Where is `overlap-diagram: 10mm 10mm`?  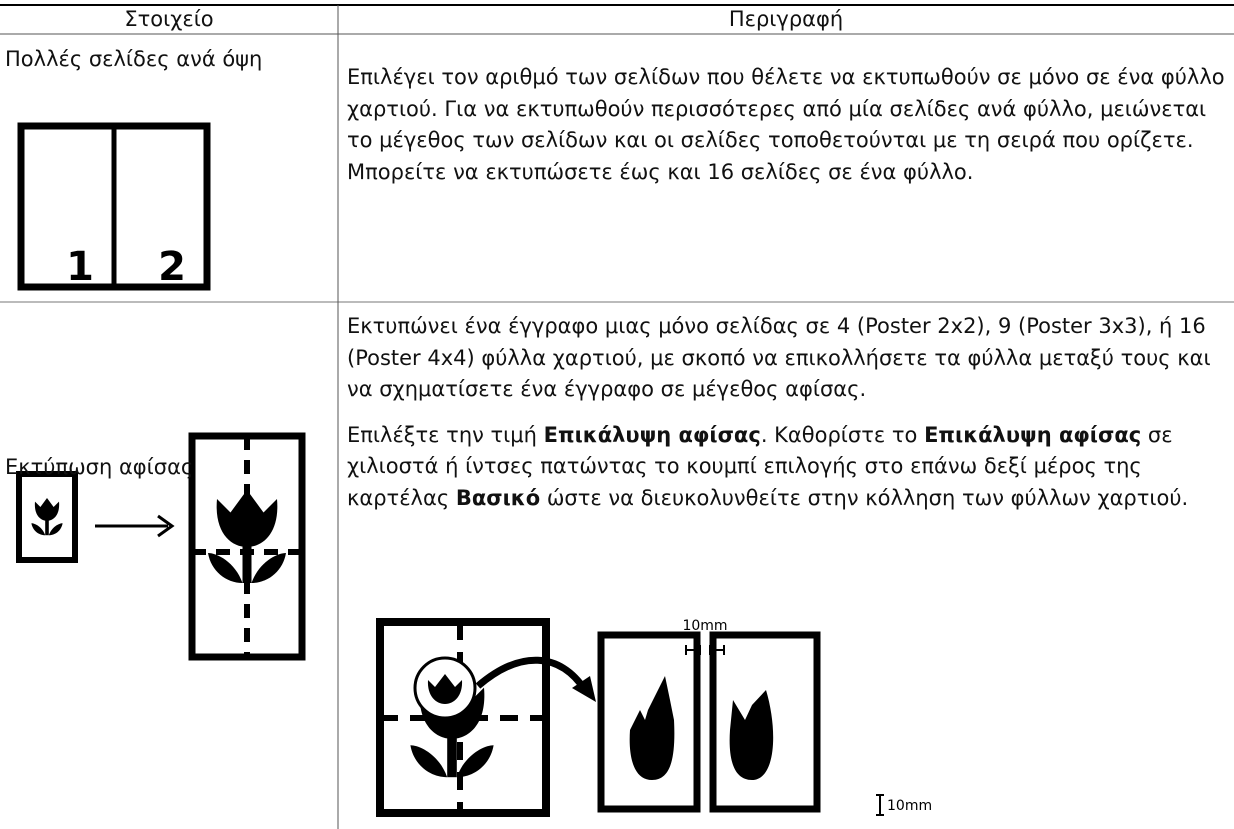 overlap-diagram: 10mm 10mm is located at coordinates (654, 717).